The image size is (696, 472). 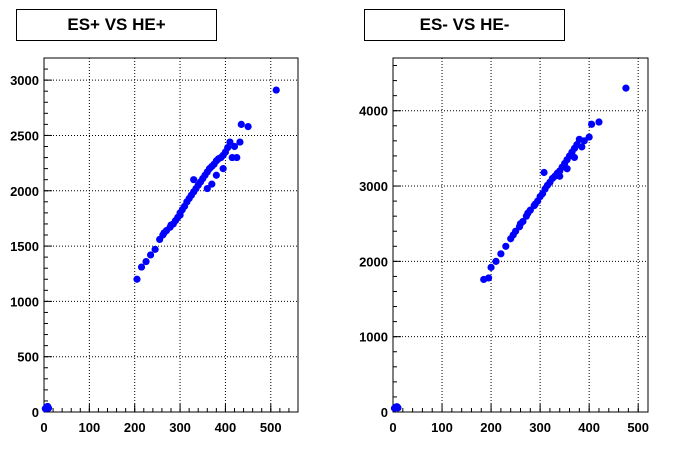 I want to click on y-tick-label: 1500, so click(x=24, y=246).